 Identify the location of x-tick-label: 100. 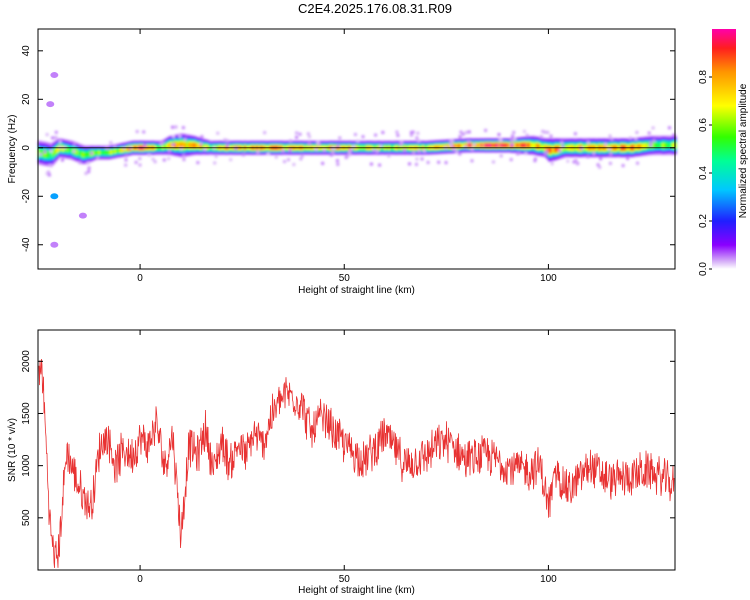
(548, 579).